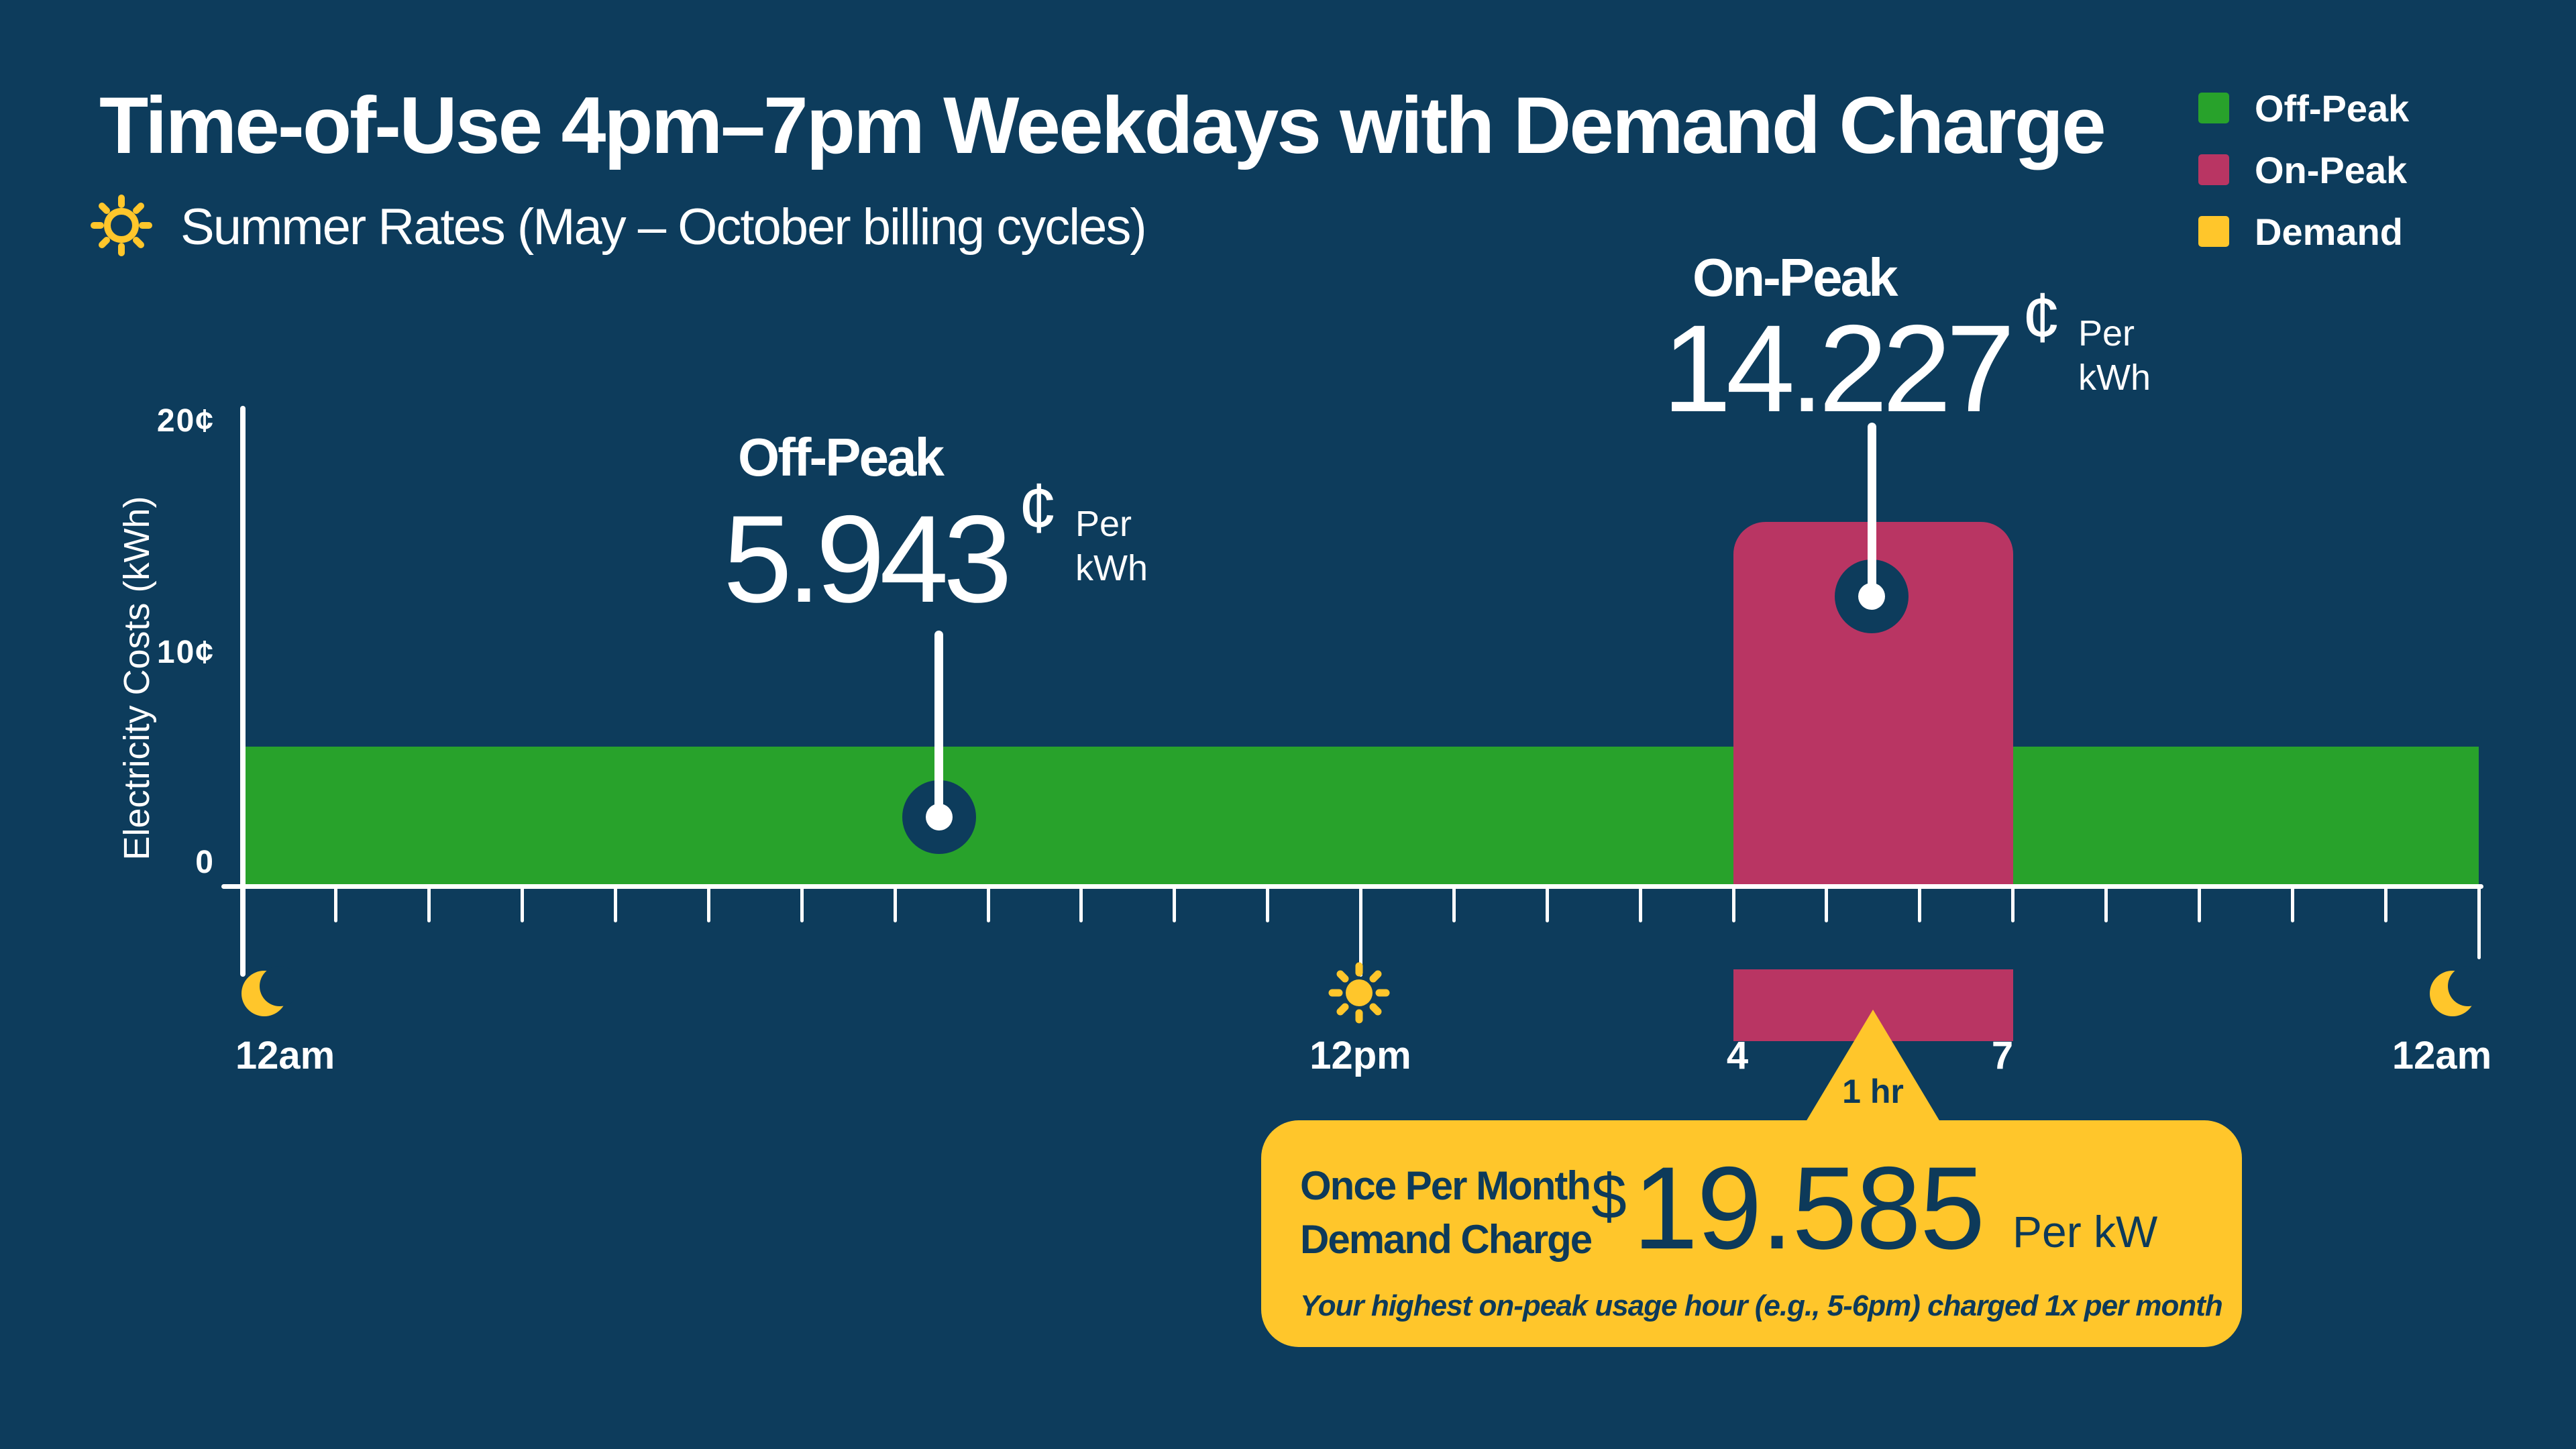 This screenshot has height=1449, width=2576. What do you see at coordinates (867, 559) in the screenshot?
I see `offpeak-value: 5.943` at bounding box center [867, 559].